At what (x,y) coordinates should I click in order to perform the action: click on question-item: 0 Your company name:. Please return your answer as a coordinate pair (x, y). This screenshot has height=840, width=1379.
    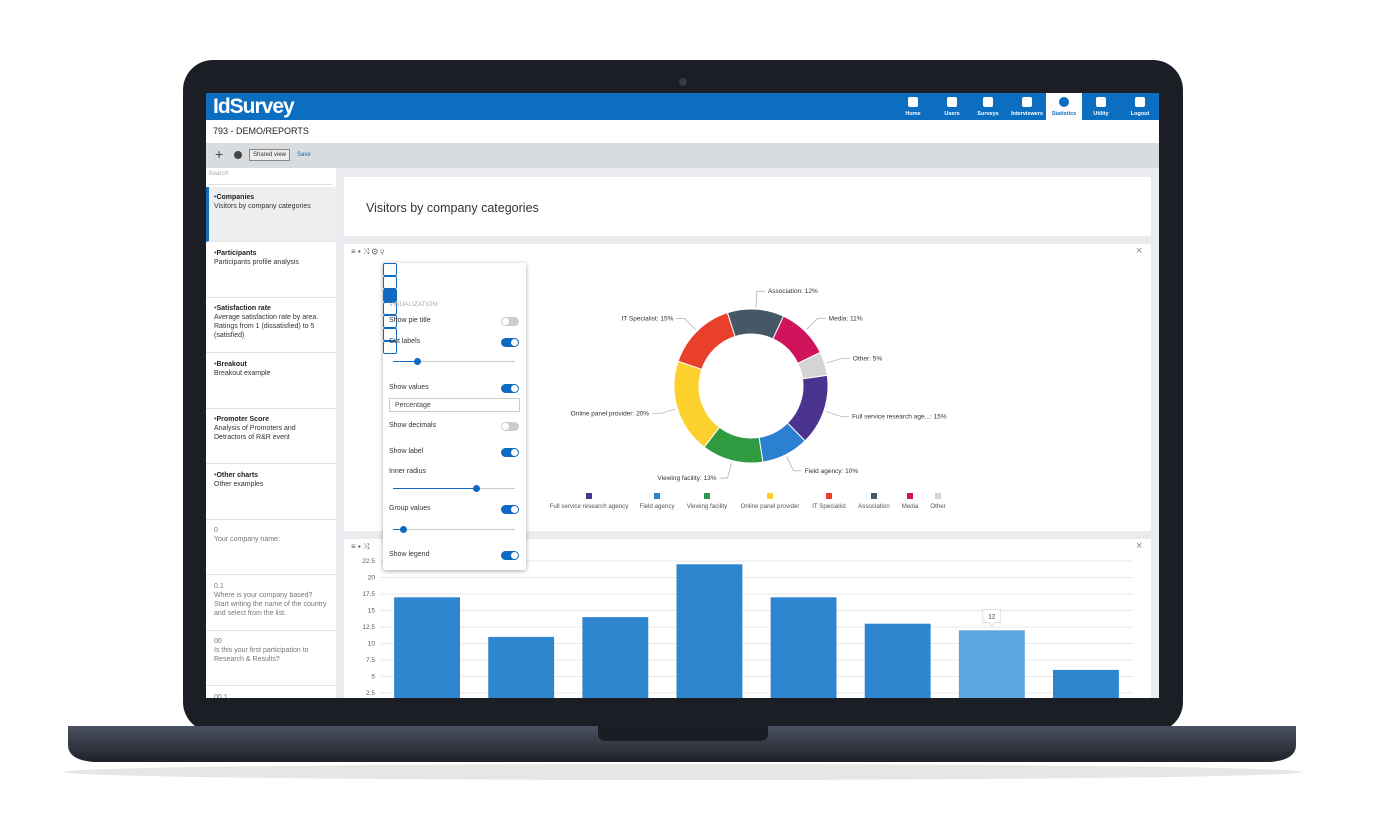
    Looking at the image, I should click on (271, 547).